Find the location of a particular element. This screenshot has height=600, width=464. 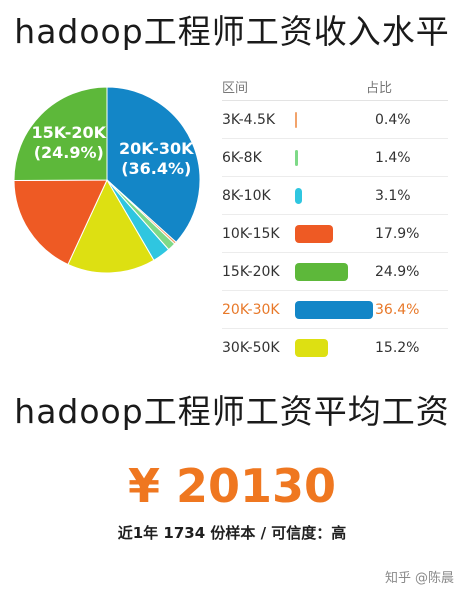

legend-range-label: 10K-15K is located at coordinates (251, 233).